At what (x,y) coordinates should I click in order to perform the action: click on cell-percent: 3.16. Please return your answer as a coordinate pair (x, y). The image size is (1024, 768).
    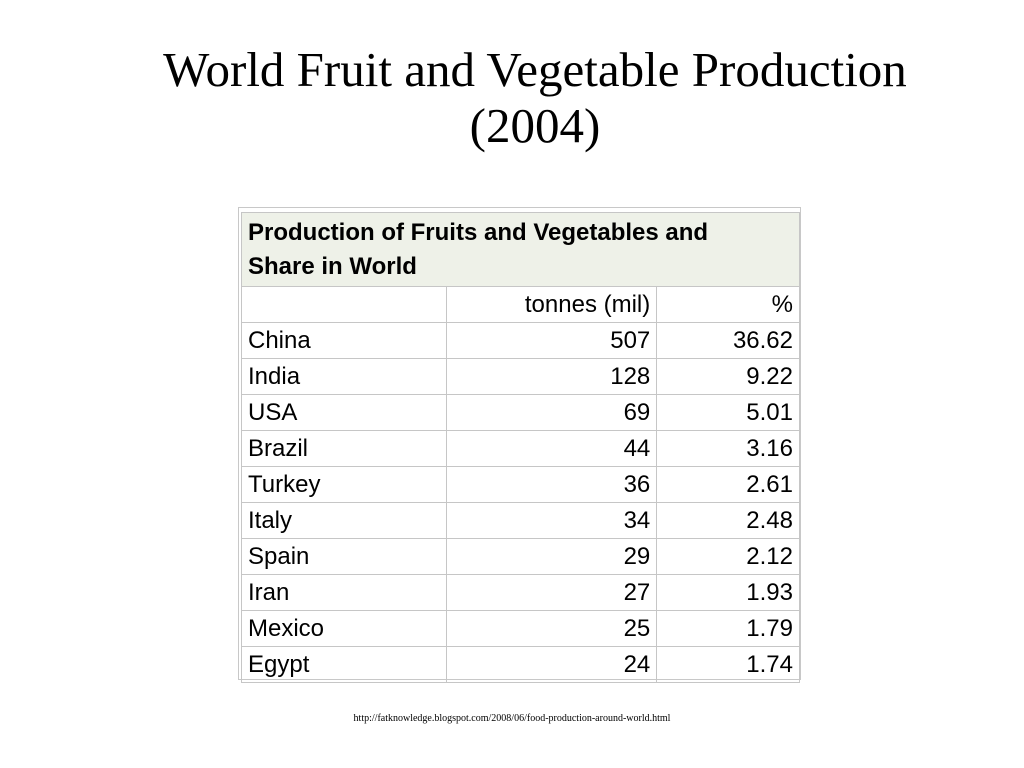
    Looking at the image, I should click on (728, 448).